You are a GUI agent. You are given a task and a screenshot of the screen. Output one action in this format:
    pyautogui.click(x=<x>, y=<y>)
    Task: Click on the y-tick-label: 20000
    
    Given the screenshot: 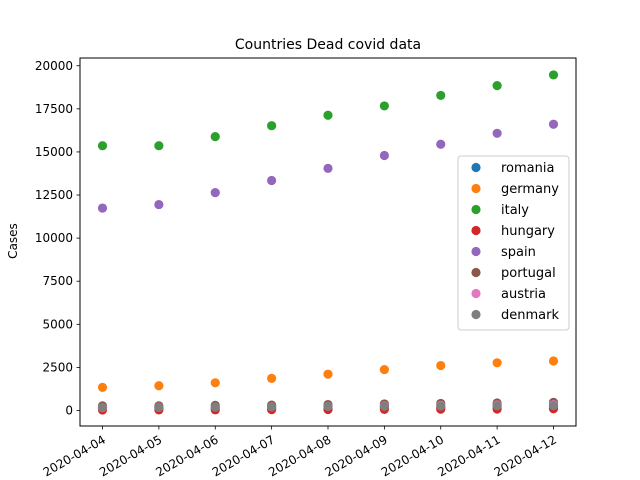 What is the action you would take?
    pyautogui.click(x=54, y=66)
    